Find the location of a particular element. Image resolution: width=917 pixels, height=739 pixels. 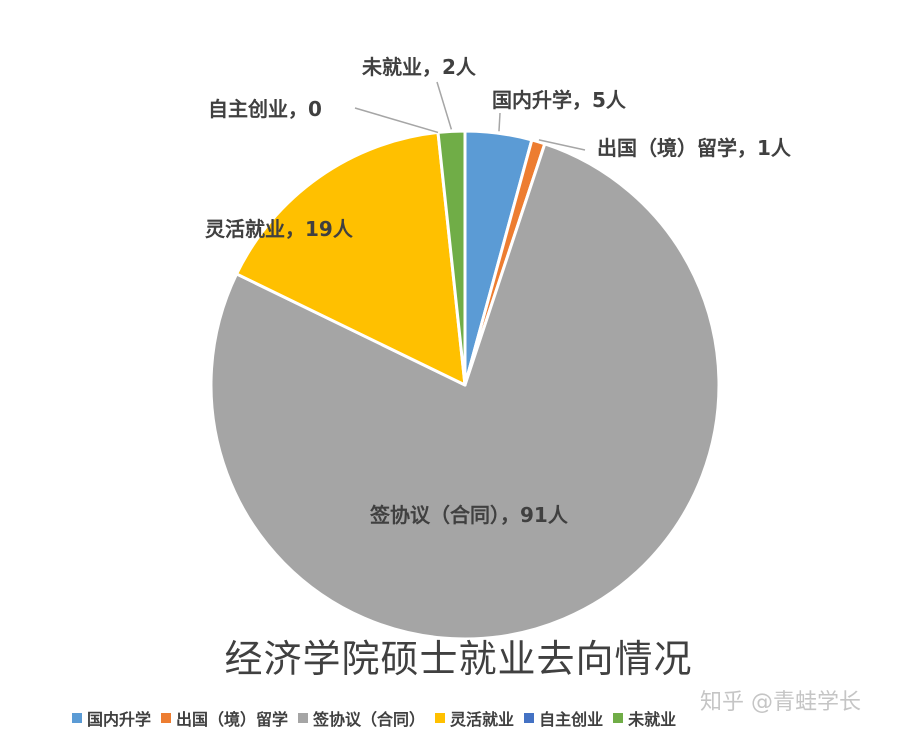

legend-label: 签协议（合同） is located at coordinates (369, 719).